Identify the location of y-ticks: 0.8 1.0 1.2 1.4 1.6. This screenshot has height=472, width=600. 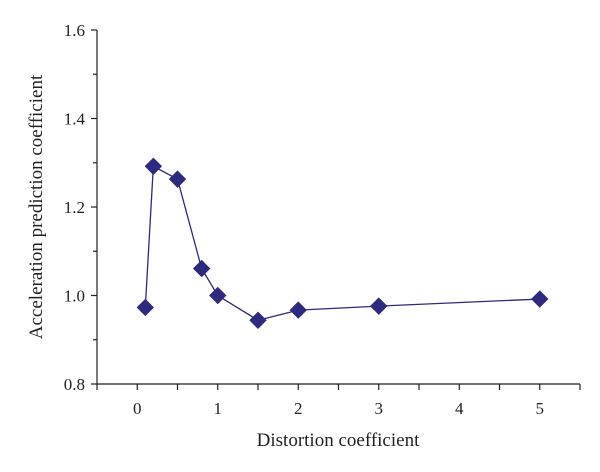
(80, 207).